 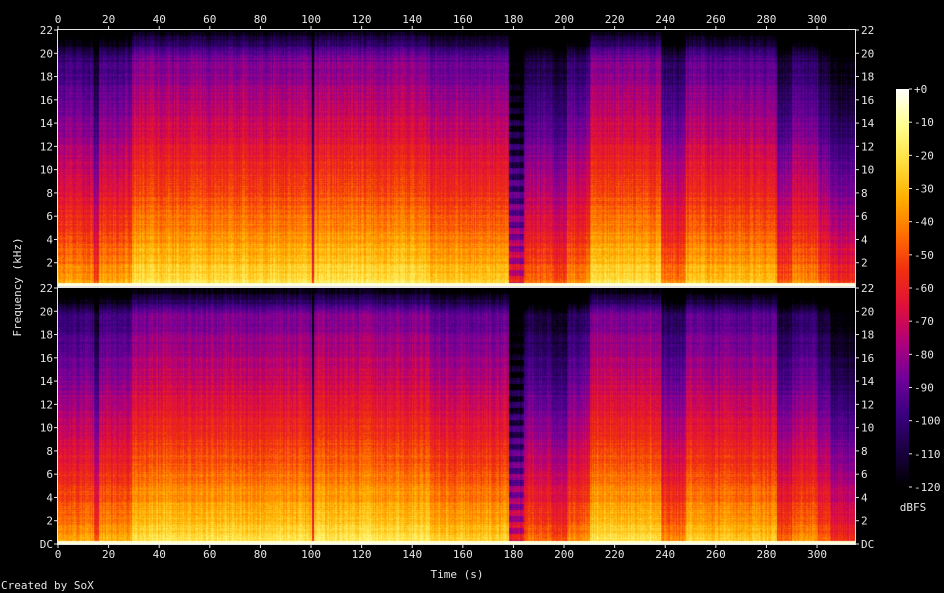 I want to click on x-tick-label-bottom: 220, so click(x=615, y=554).